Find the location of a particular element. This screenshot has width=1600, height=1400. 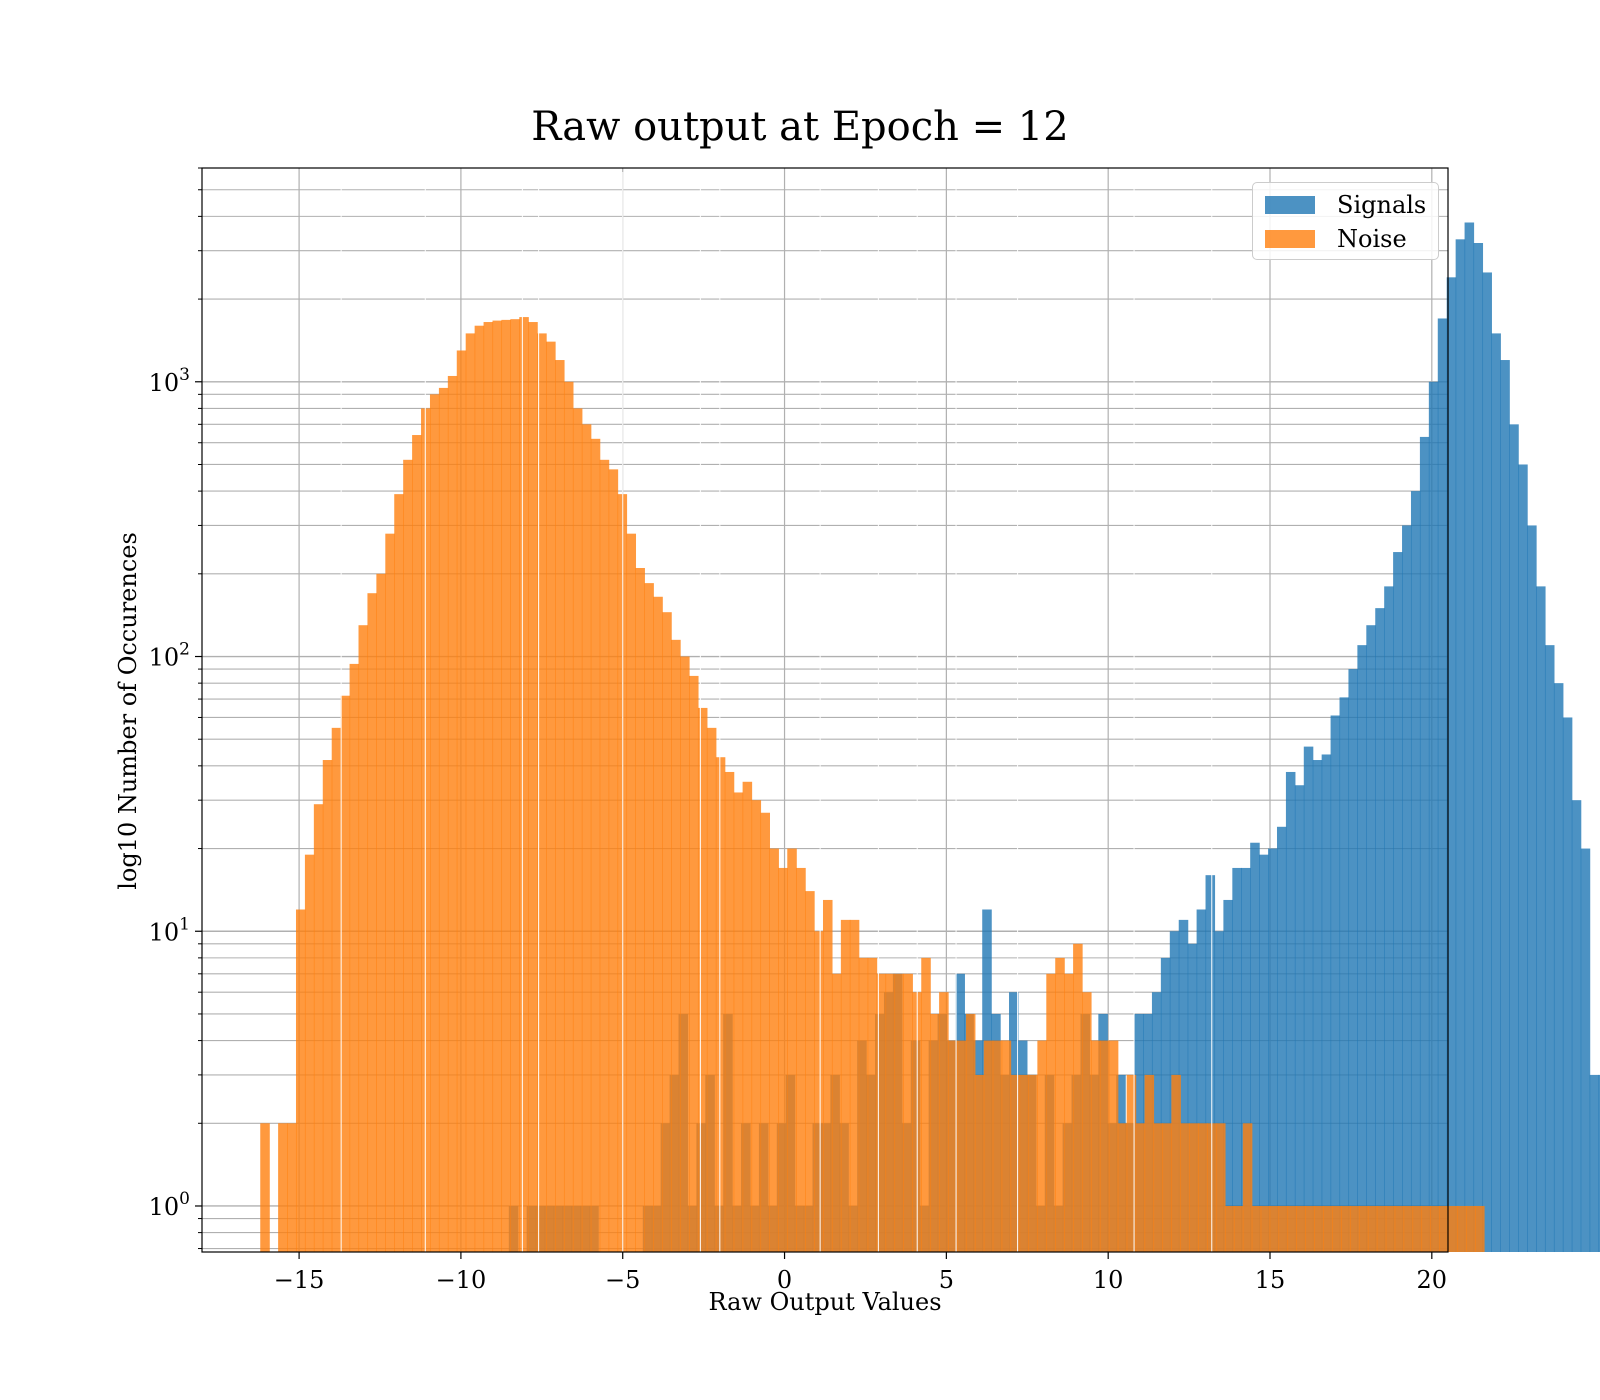

x-tick-label: 0 is located at coordinates (784, 1280).